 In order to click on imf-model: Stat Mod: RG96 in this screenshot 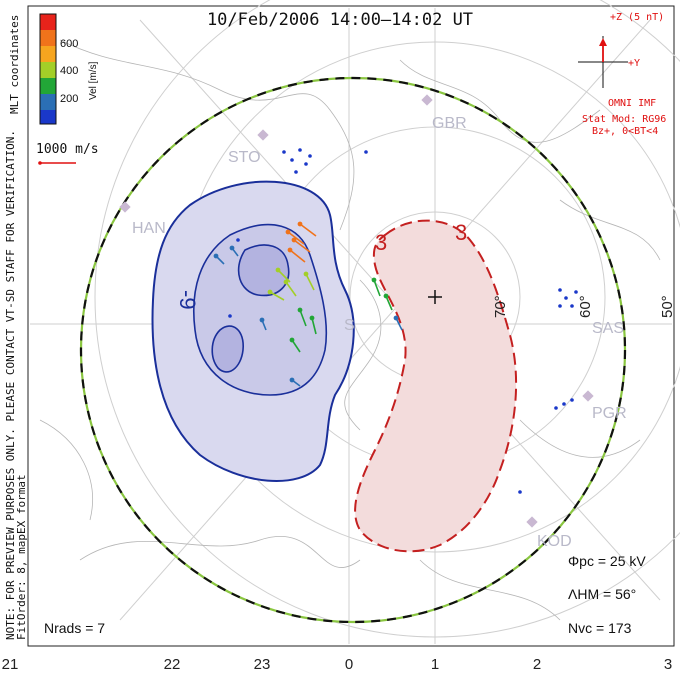, I will do `click(624, 119)`.